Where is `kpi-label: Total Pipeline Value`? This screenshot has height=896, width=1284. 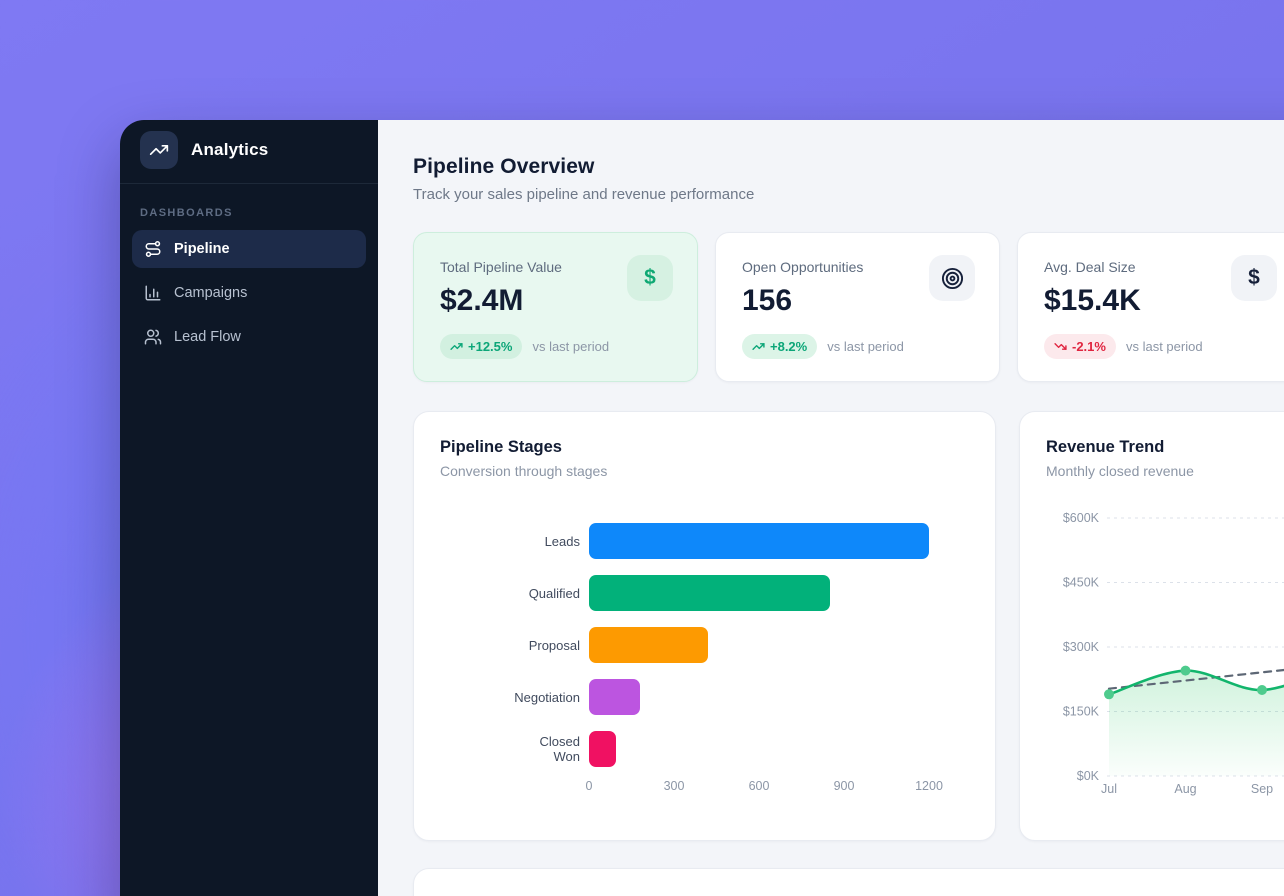
kpi-label: Total Pipeline Value is located at coordinates (501, 267).